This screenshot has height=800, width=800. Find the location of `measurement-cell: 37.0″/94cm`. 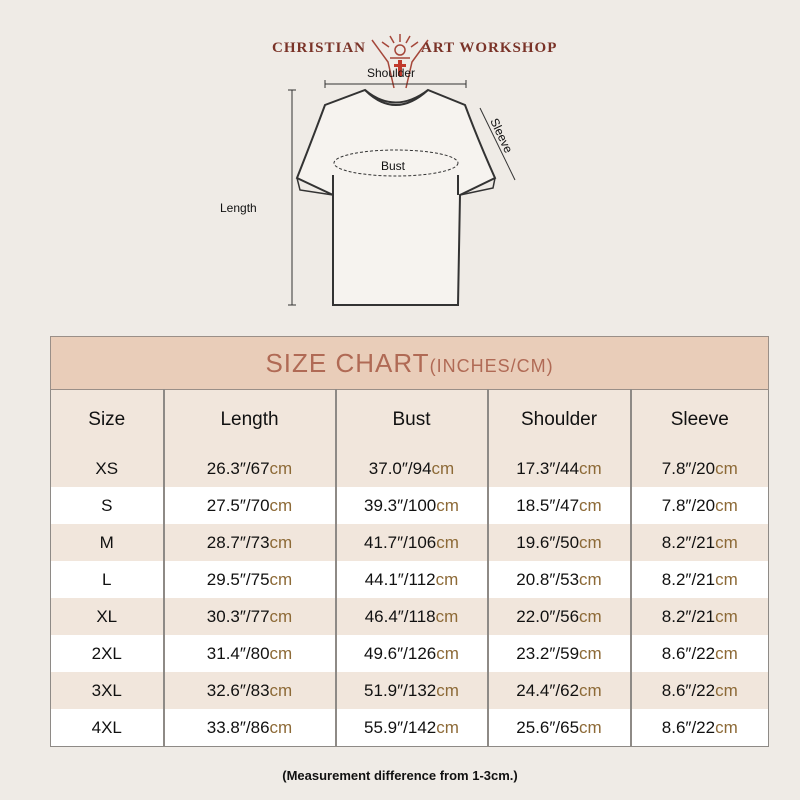

measurement-cell: 37.0″/94cm is located at coordinates (411, 468).